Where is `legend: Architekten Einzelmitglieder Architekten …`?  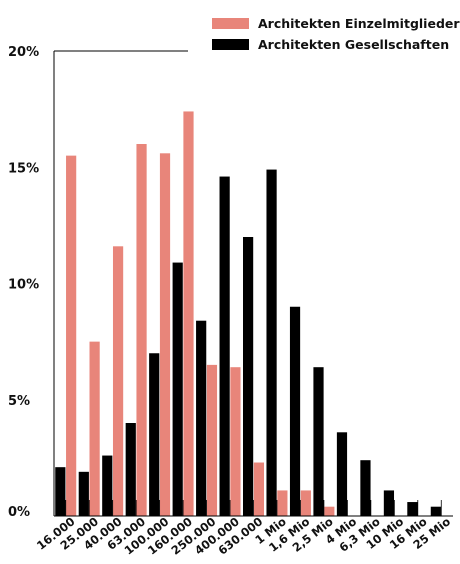 legend: Architekten Einzelmitglieder Architekten … is located at coordinates (336, 34).